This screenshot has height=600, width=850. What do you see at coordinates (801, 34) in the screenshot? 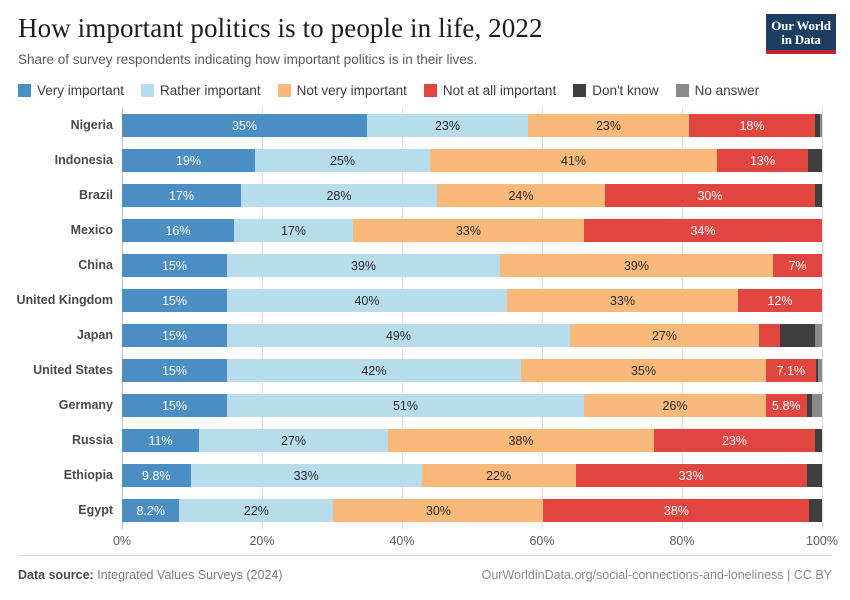
I see `our-world-in-data-logo: Our World in Data` at bounding box center [801, 34].